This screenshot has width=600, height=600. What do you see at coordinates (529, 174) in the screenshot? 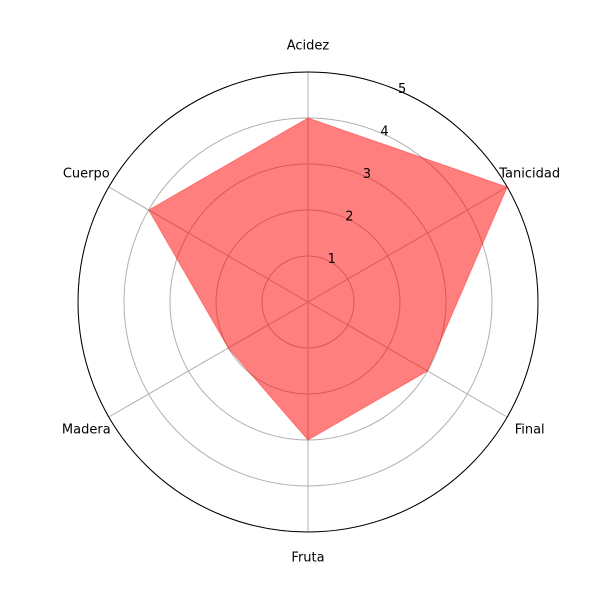
I see `category-label: Tanicidad` at bounding box center [529, 174].